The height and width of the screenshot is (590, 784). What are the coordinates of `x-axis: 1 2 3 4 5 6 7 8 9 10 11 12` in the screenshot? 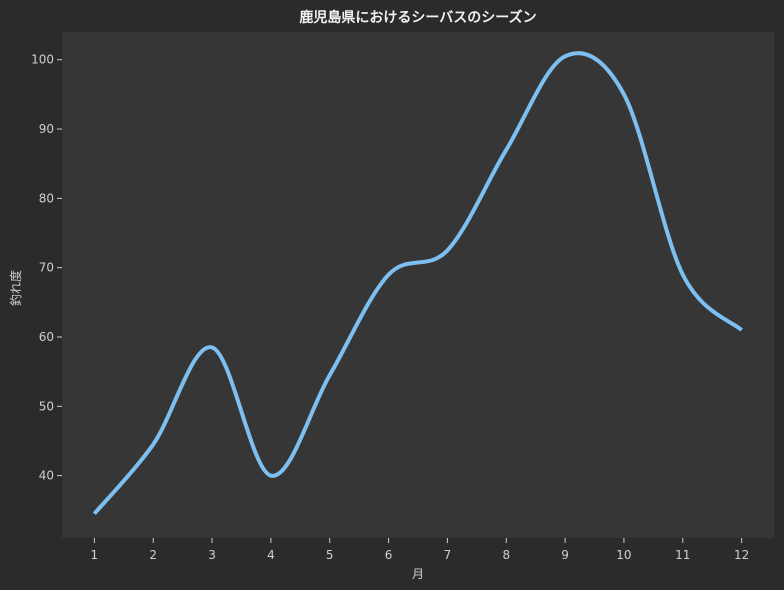 It's located at (420, 550).